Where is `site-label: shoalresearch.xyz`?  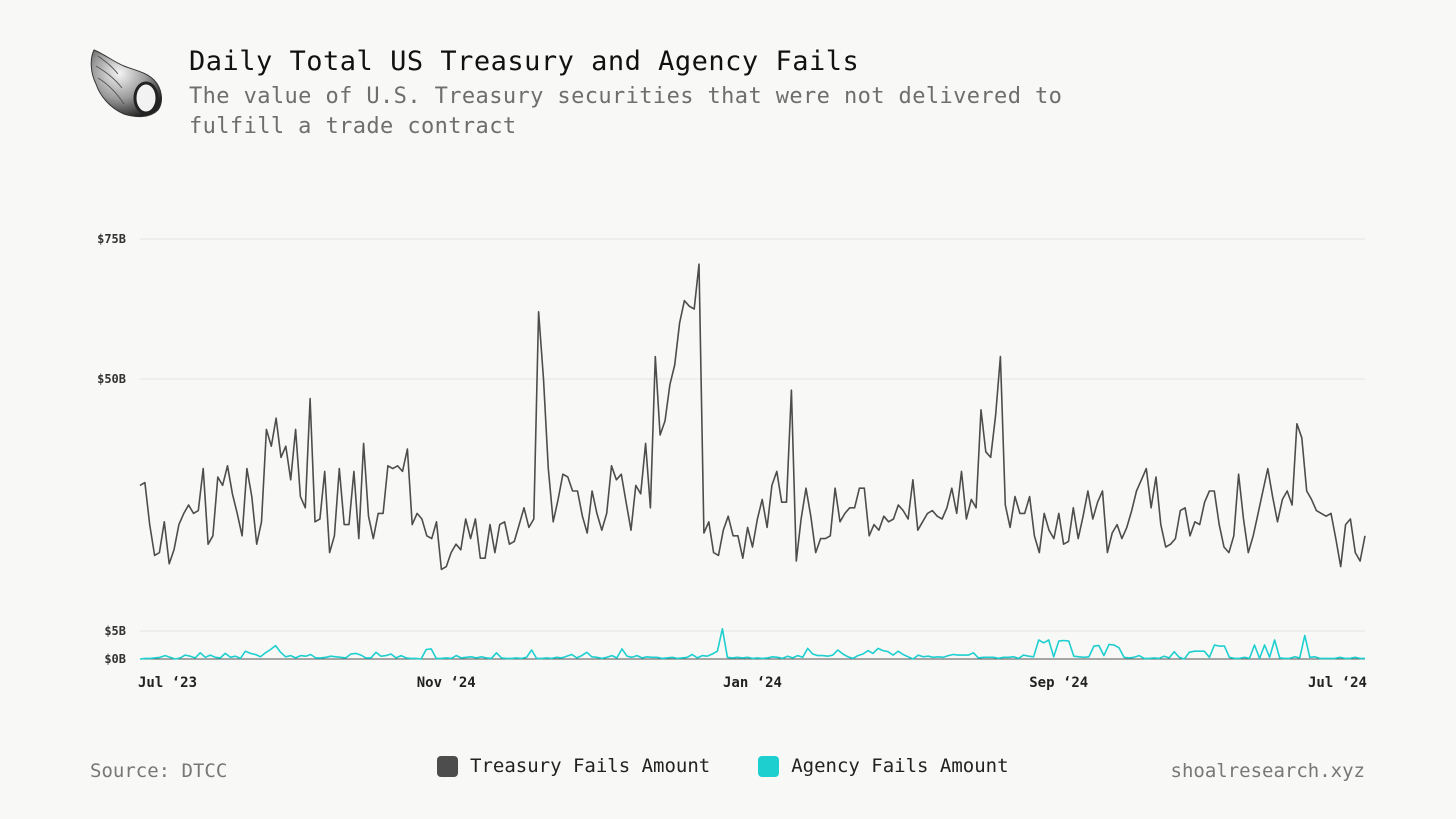
site-label: shoalresearch.xyz is located at coordinates (1267, 771).